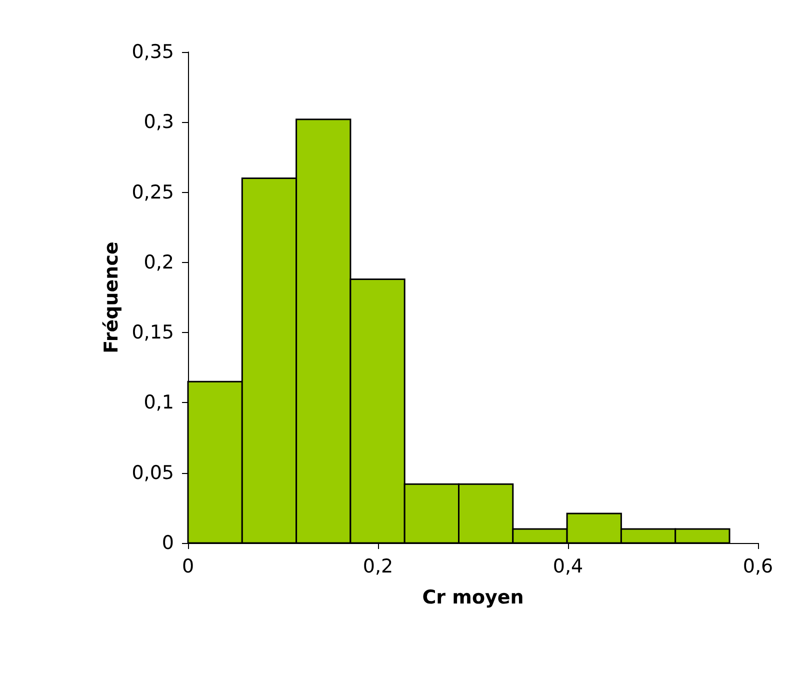  Describe the element at coordinates (159, 262) in the screenshot. I see `y-tick-label: 0,2` at that location.